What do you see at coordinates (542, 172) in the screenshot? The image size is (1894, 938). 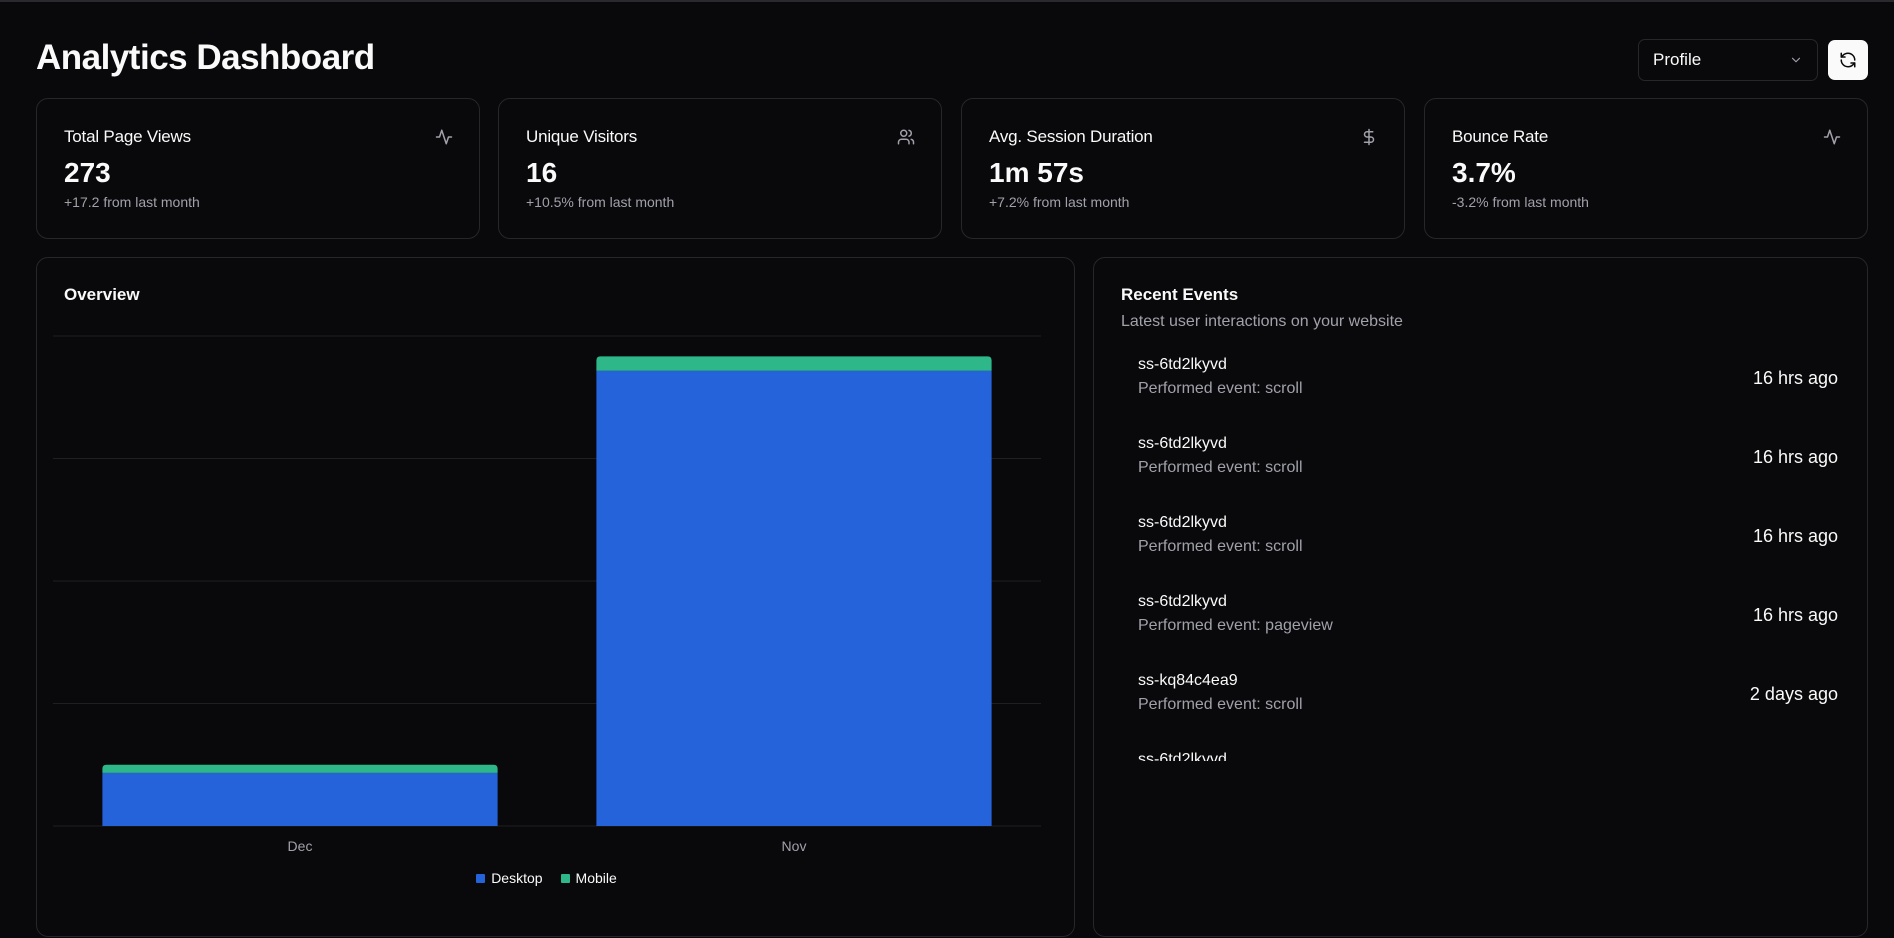 I see `stat-value: 16` at bounding box center [542, 172].